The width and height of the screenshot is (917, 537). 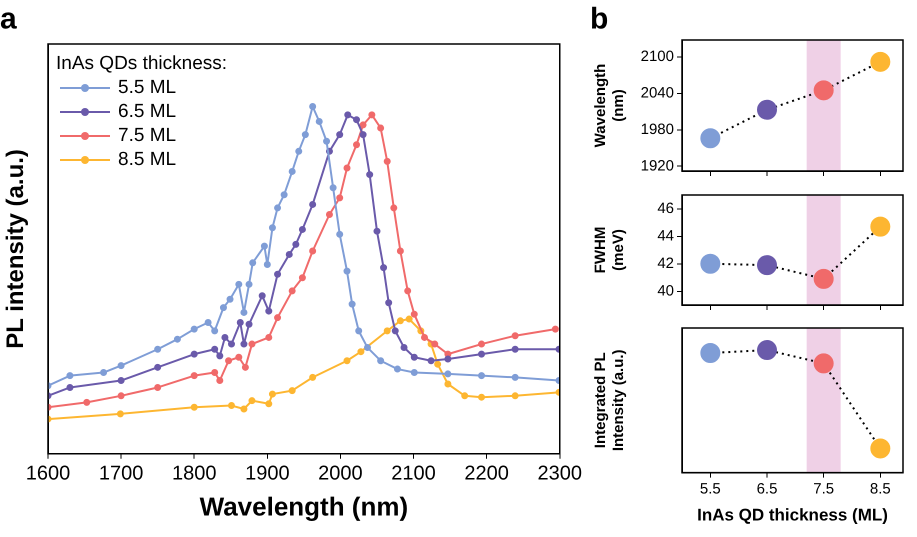 I want to click on x-tick-label: 5.5, so click(x=710, y=489).